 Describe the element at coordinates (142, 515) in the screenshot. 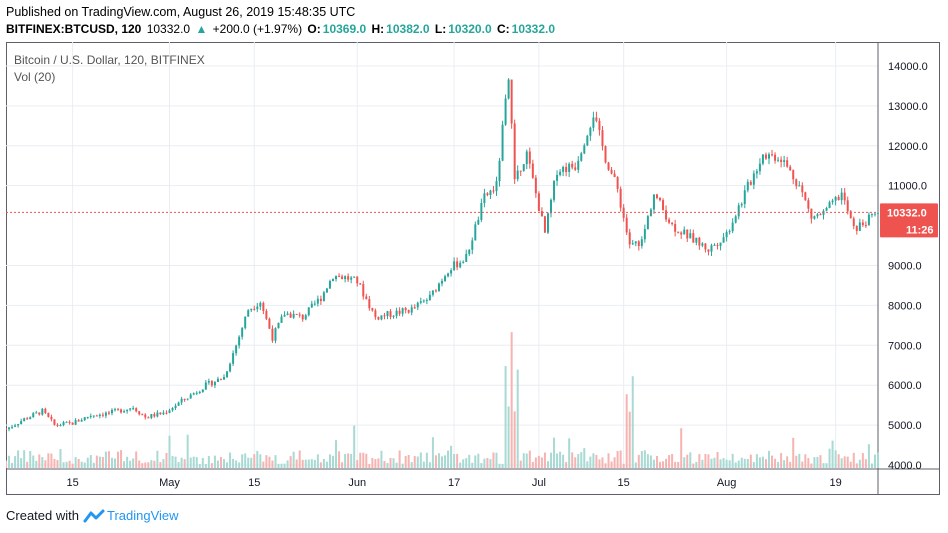

I see `tradingview-brand-link: TradingView` at that location.